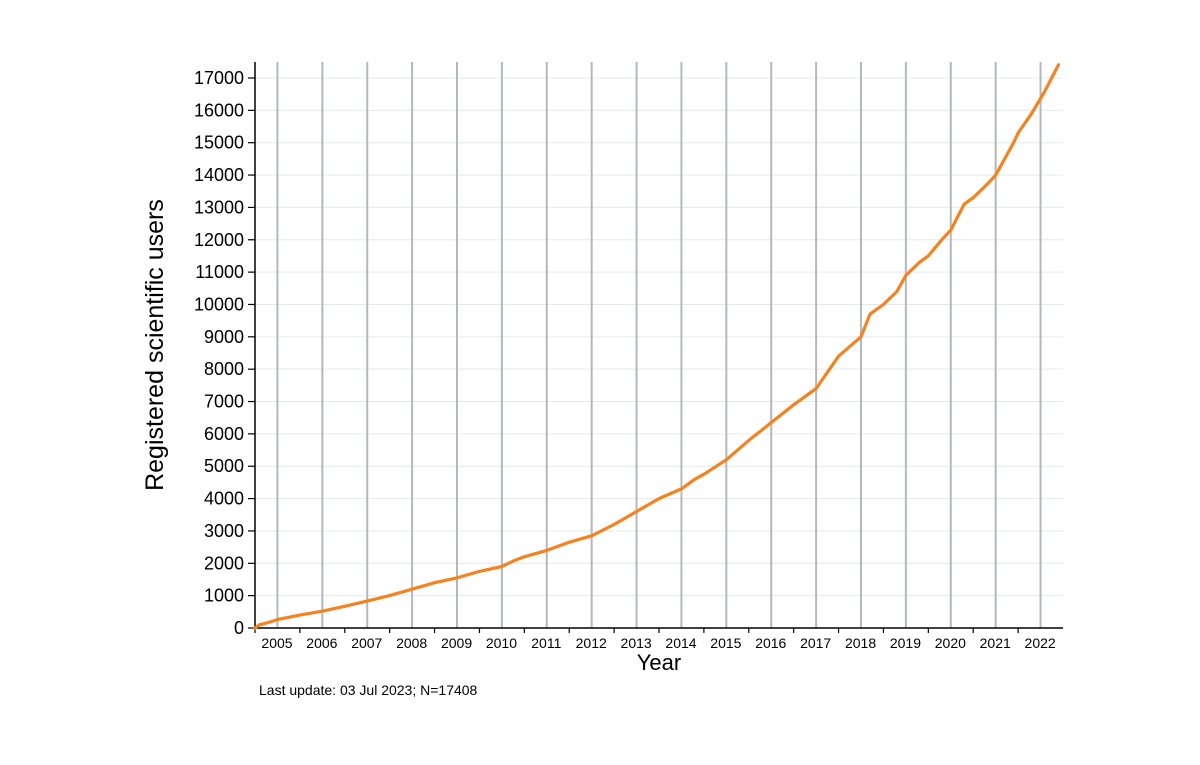 This screenshot has width=1200, height=765. Describe the element at coordinates (224, 369) in the screenshot. I see `y-tick-label: 8000` at that location.